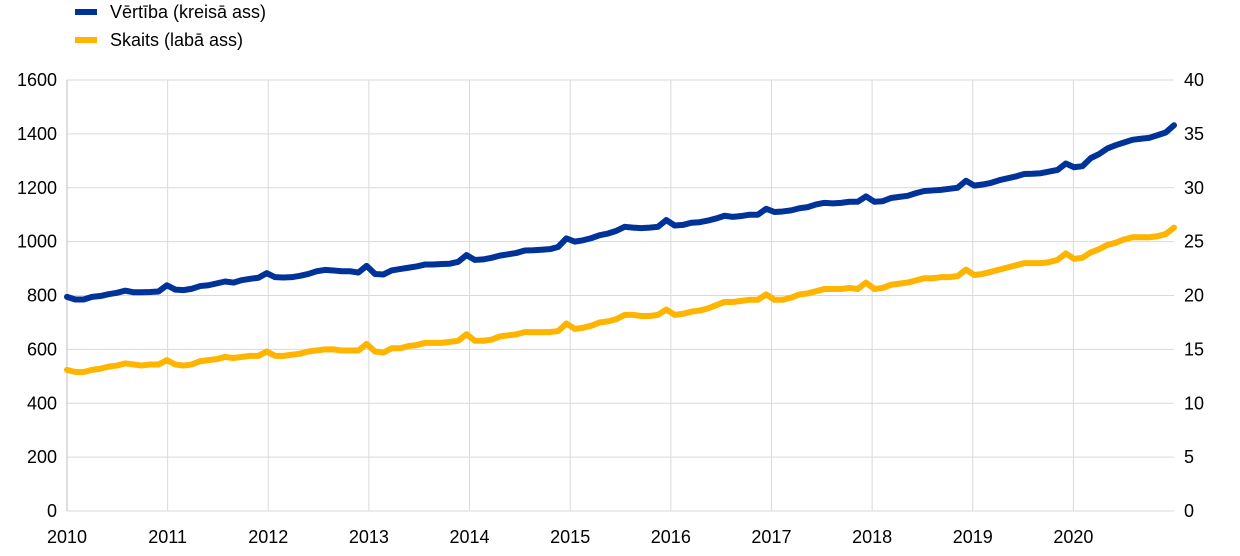 The height and width of the screenshot is (556, 1240). I want to click on x-tick-label: 2011, so click(167, 537).